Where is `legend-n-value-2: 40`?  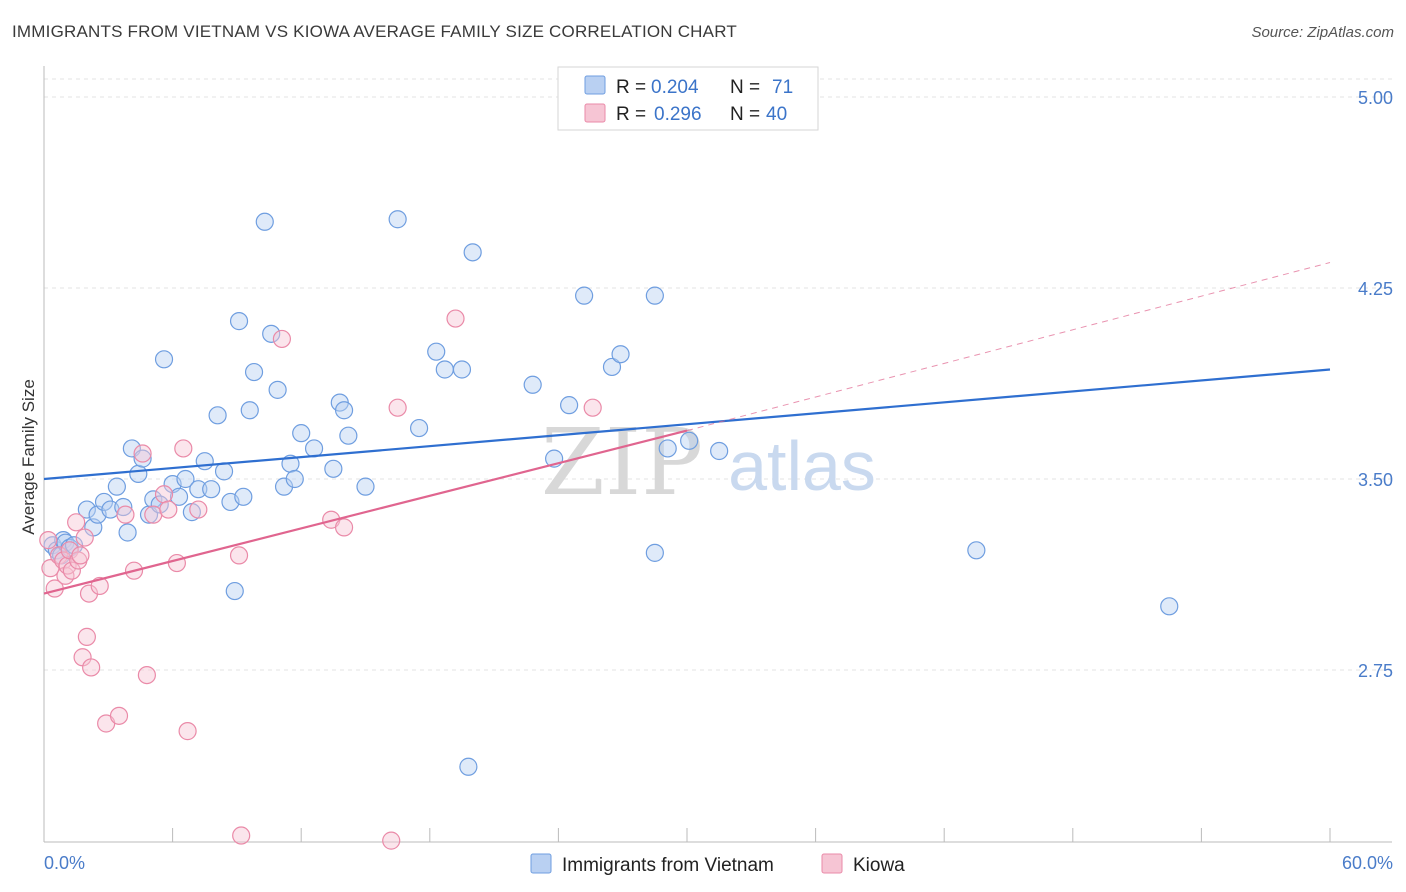
legend-n-value-2: 40 is located at coordinates (776, 114).